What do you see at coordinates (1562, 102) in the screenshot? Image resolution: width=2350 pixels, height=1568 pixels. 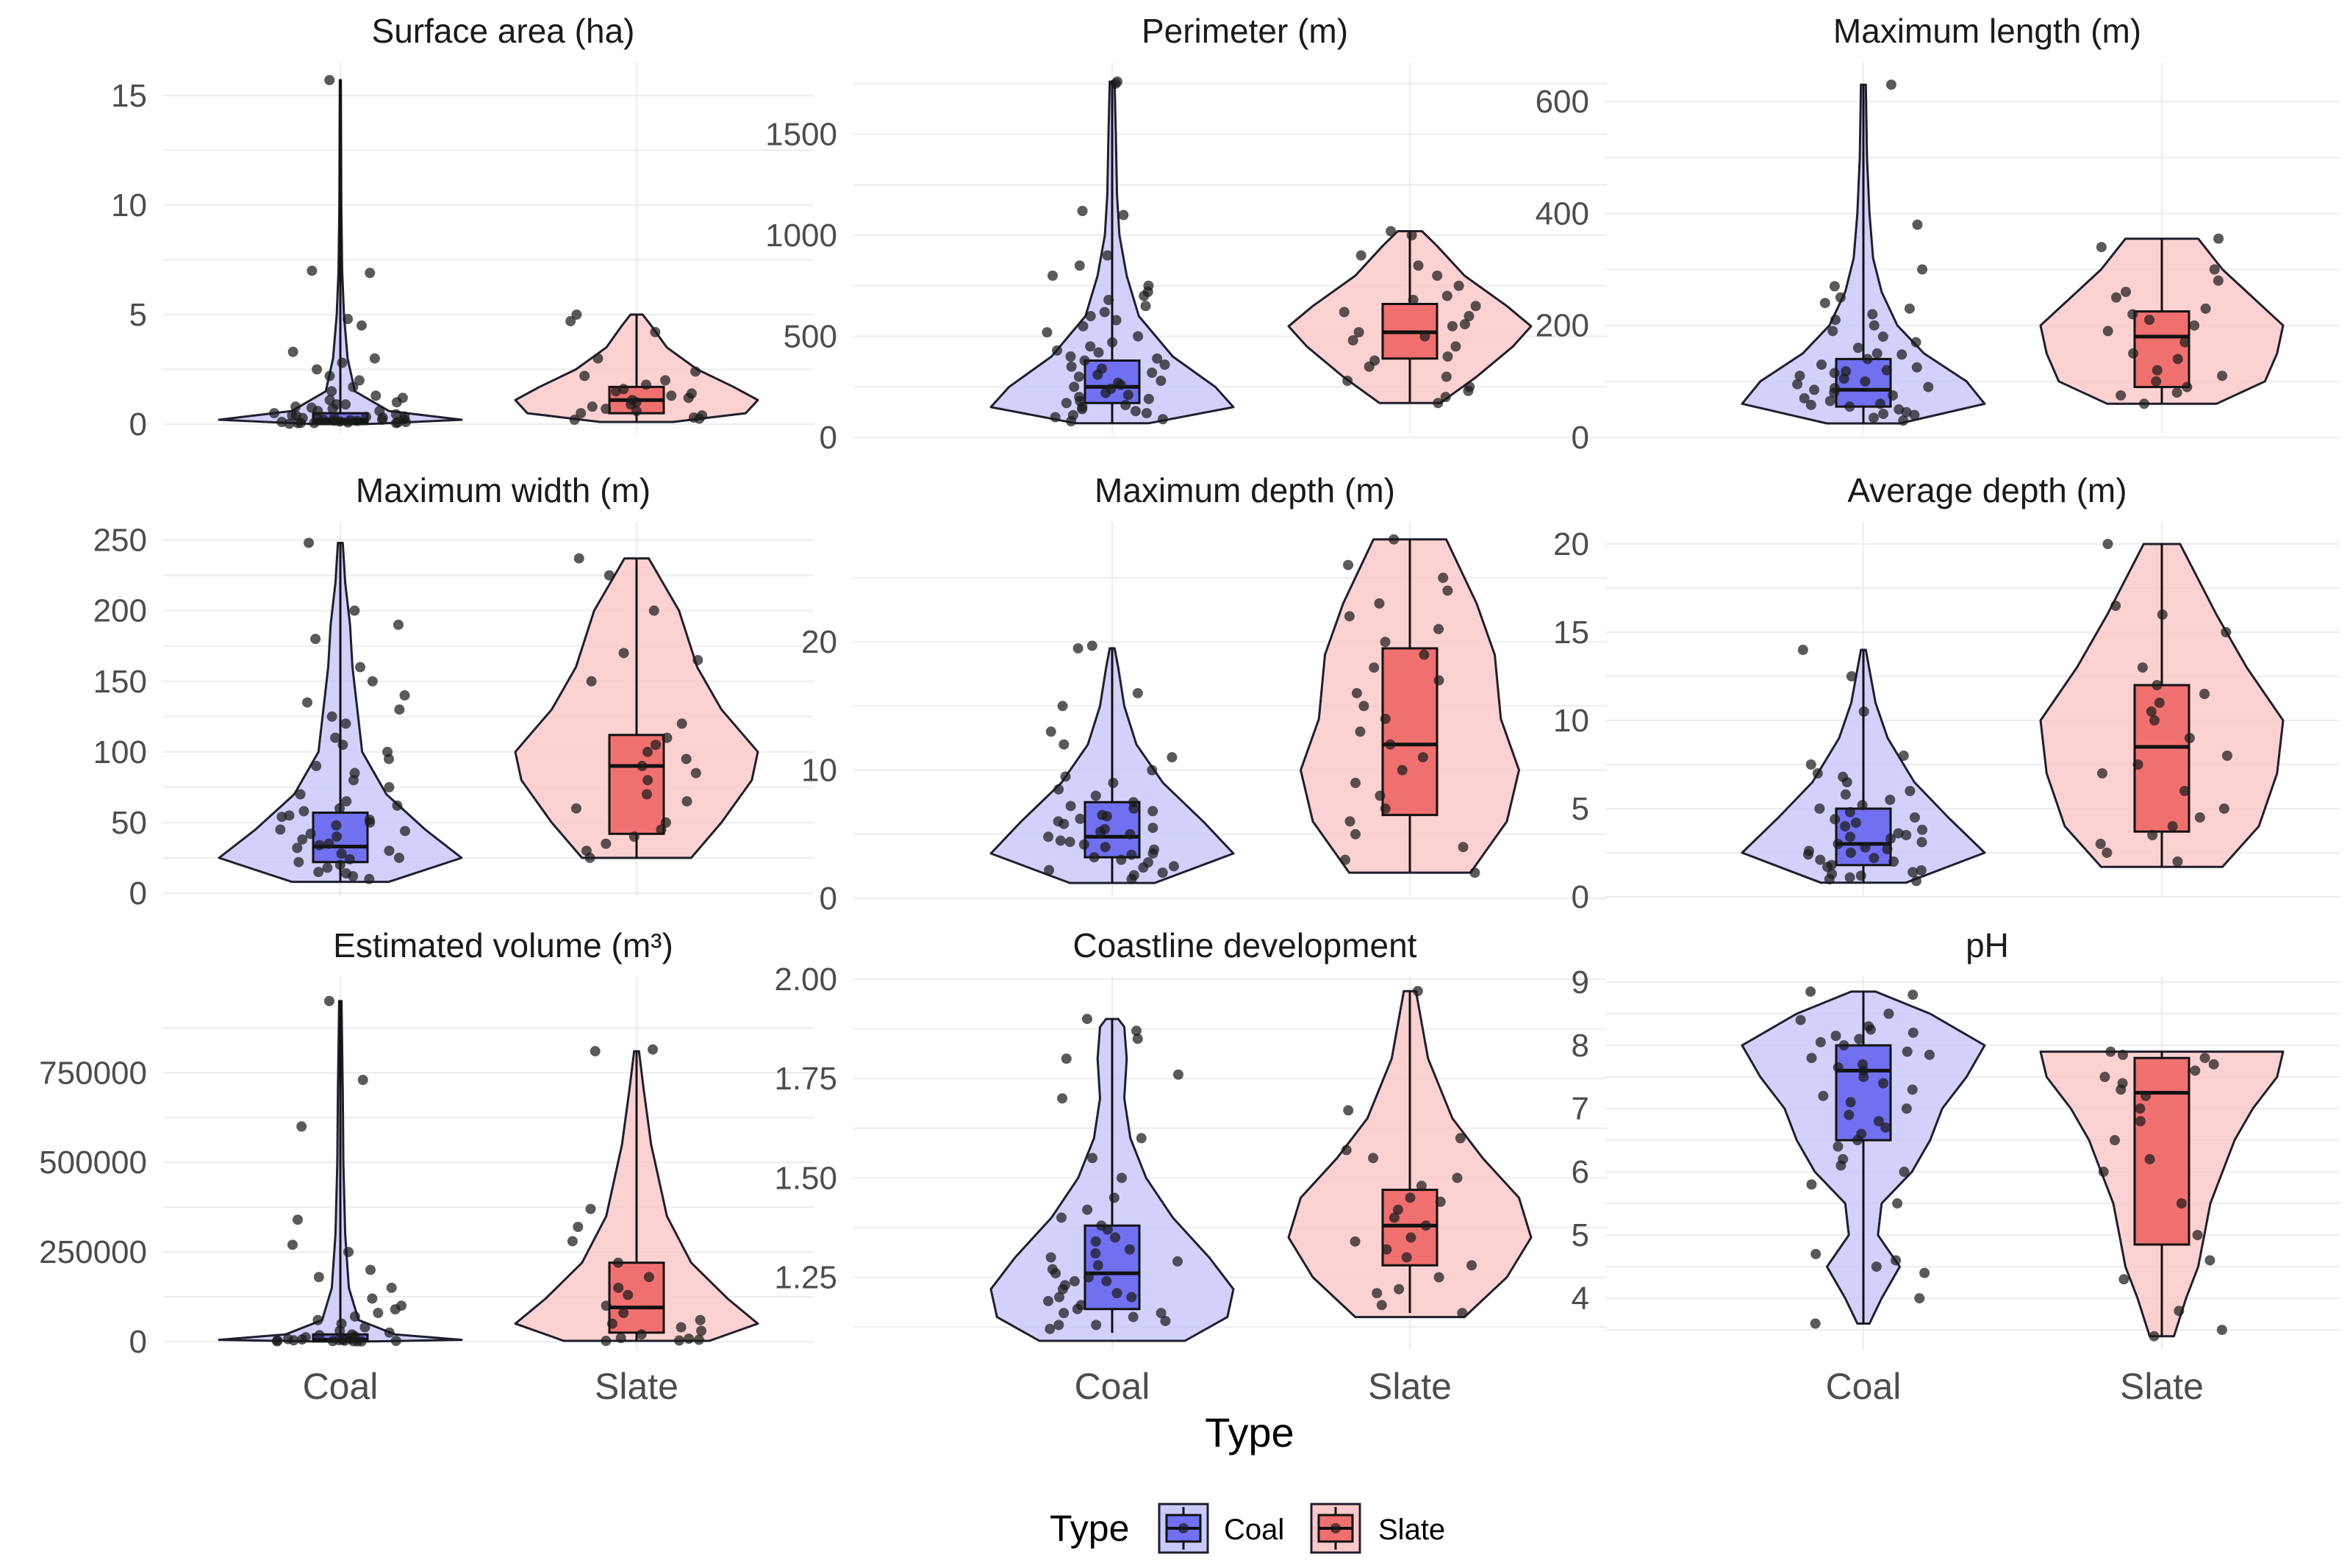 I see `y-tick-label: 600` at bounding box center [1562, 102].